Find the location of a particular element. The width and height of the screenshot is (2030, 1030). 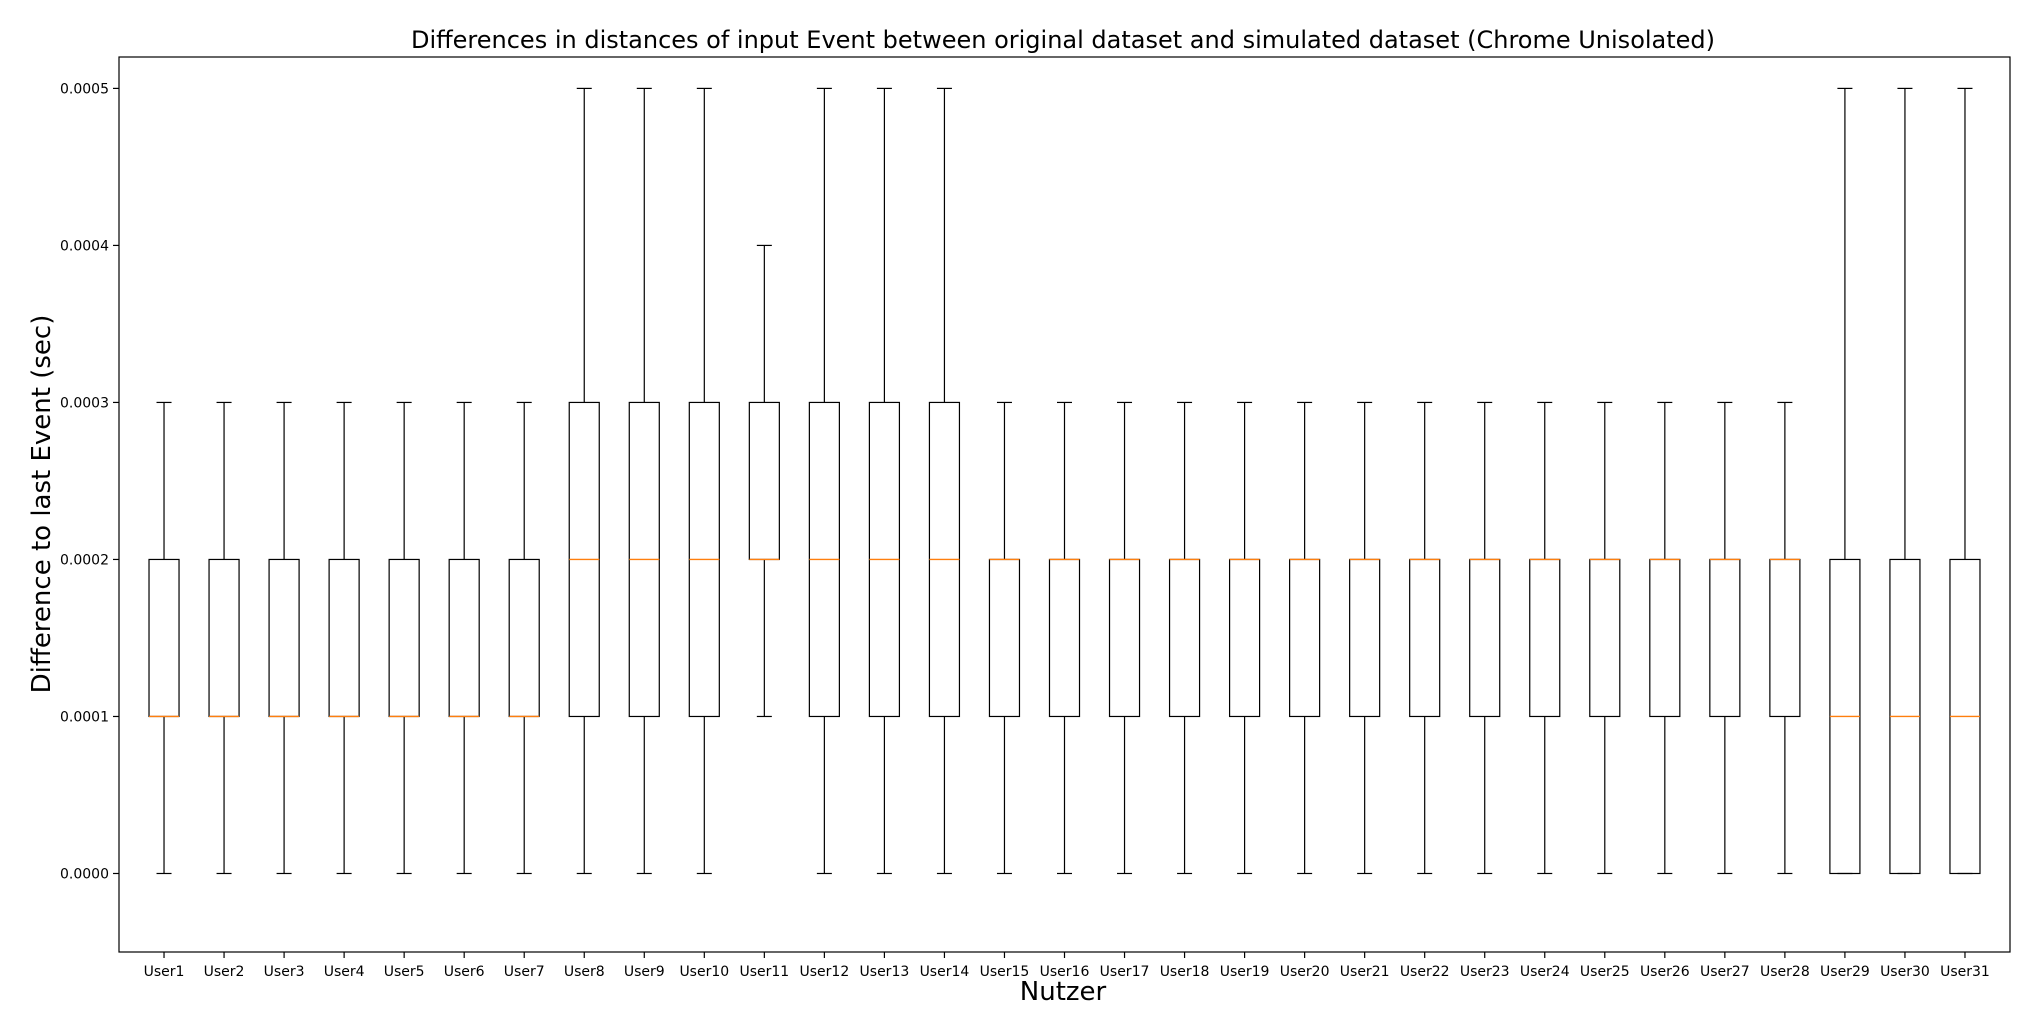

x-tick-label: User30 is located at coordinates (1905, 972).